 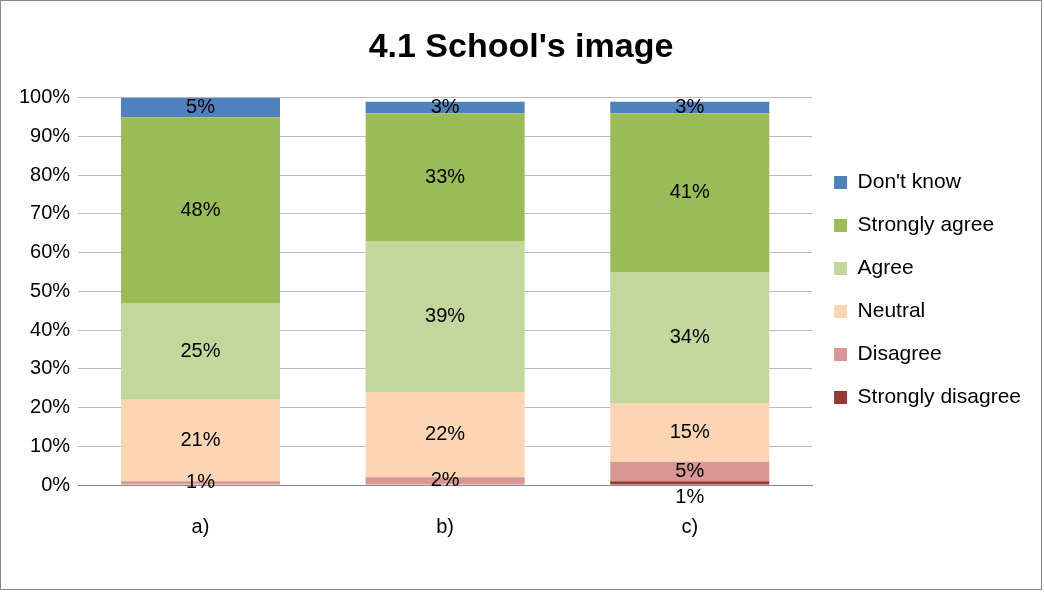 What do you see at coordinates (50, 289) in the screenshot?
I see `y-tick-label: 50%` at bounding box center [50, 289].